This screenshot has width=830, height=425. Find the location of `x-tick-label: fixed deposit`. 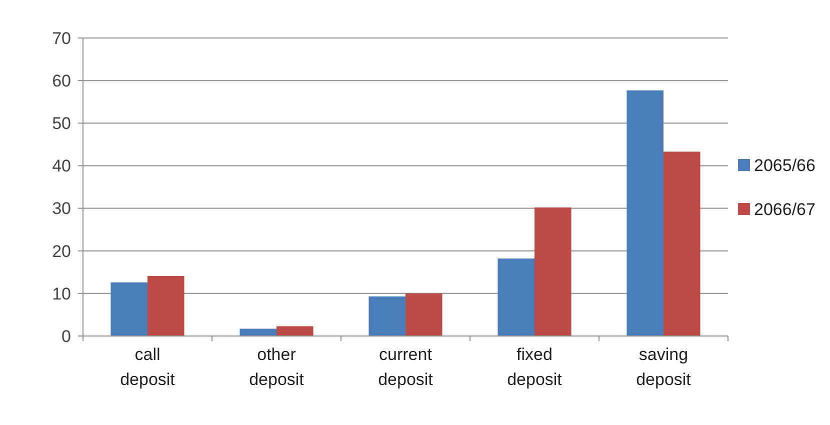

x-tick-label: fixed deposit is located at coordinates (534, 367).